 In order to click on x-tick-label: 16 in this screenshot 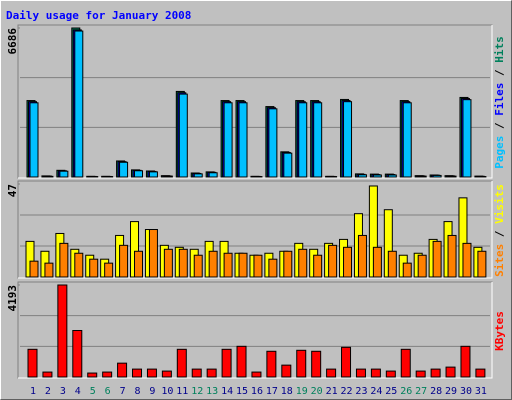, I will do `click(257, 391)`.